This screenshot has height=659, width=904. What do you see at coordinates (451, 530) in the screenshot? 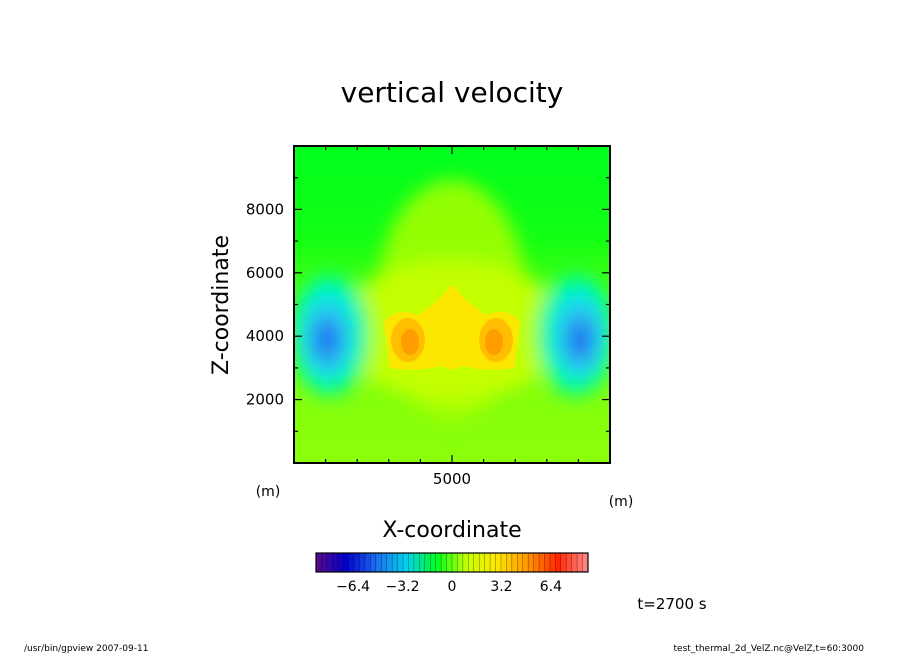
I see `x-axis-label: X-coordinate` at bounding box center [451, 530].